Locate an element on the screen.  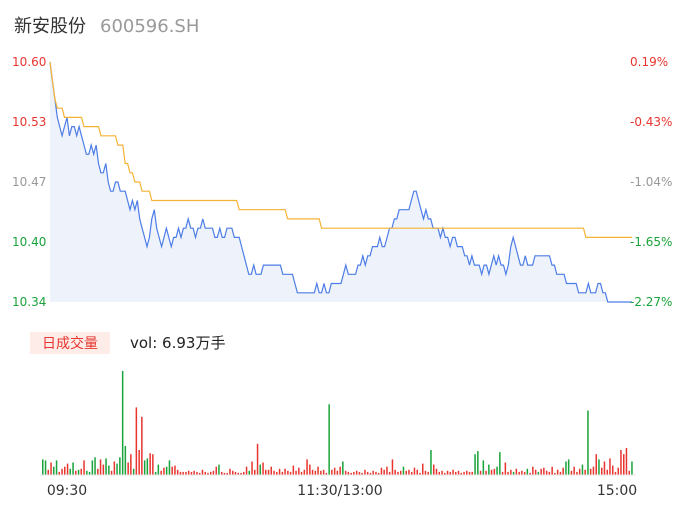
y-tick-right: -1.04% is located at coordinates (651, 182).